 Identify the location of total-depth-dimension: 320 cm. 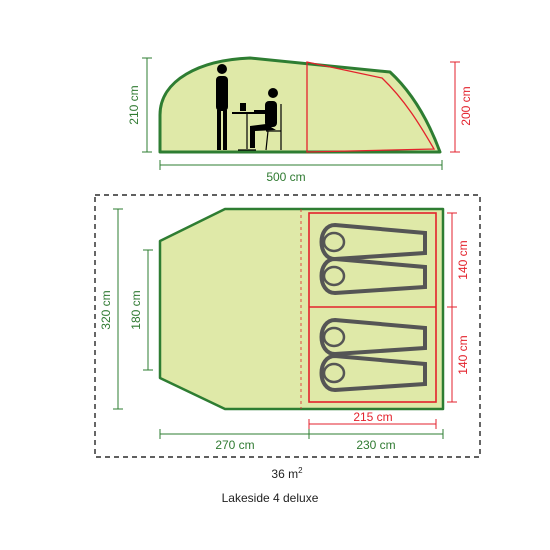
(111, 309).